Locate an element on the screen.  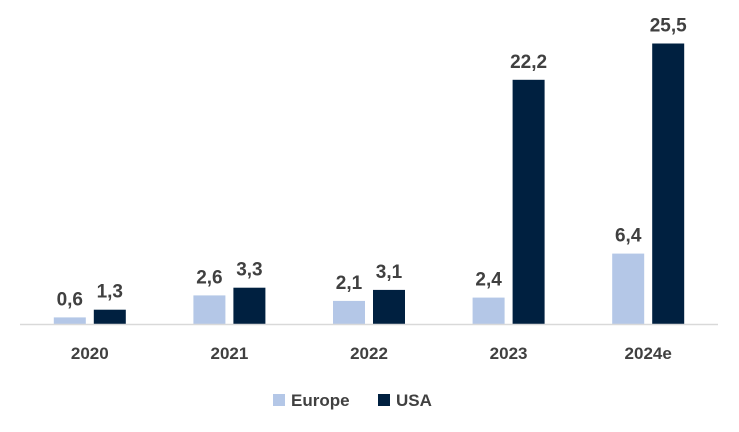
x-axis: 2020 2021 2022 2023 2024e is located at coordinates (369, 343).